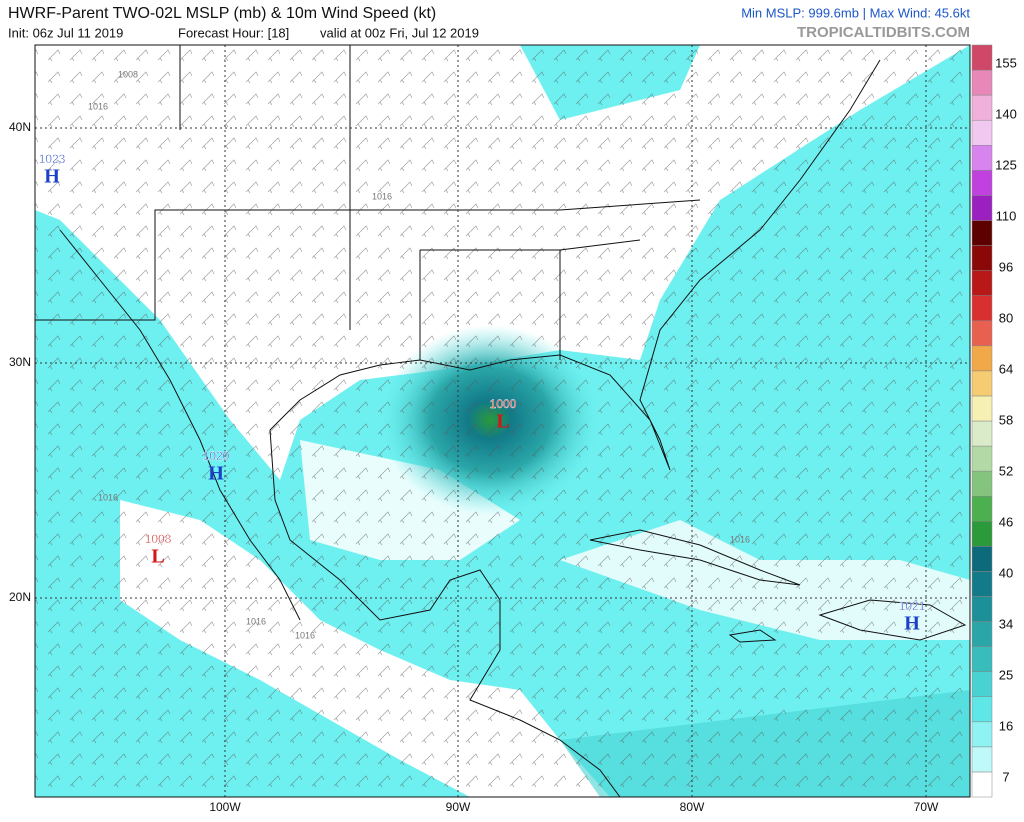 The width and height of the screenshot is (1024, 822). Describe the element at coordinates (1005, 776) in the screenshot. I see `colorbar-label: 7` at that location.